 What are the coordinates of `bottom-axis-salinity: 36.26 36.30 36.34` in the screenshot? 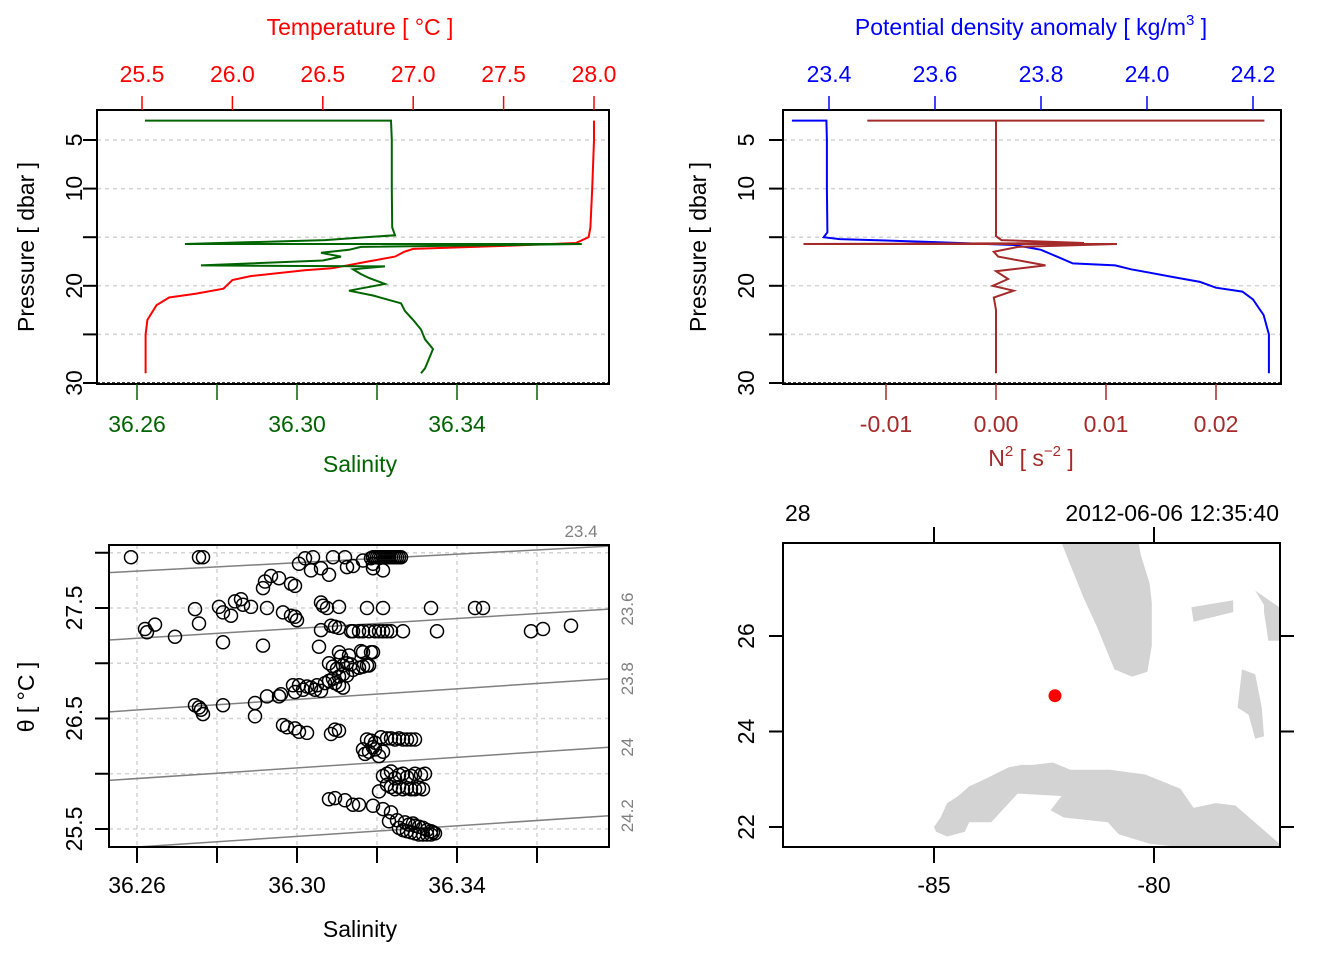 It's located at (323, 410).